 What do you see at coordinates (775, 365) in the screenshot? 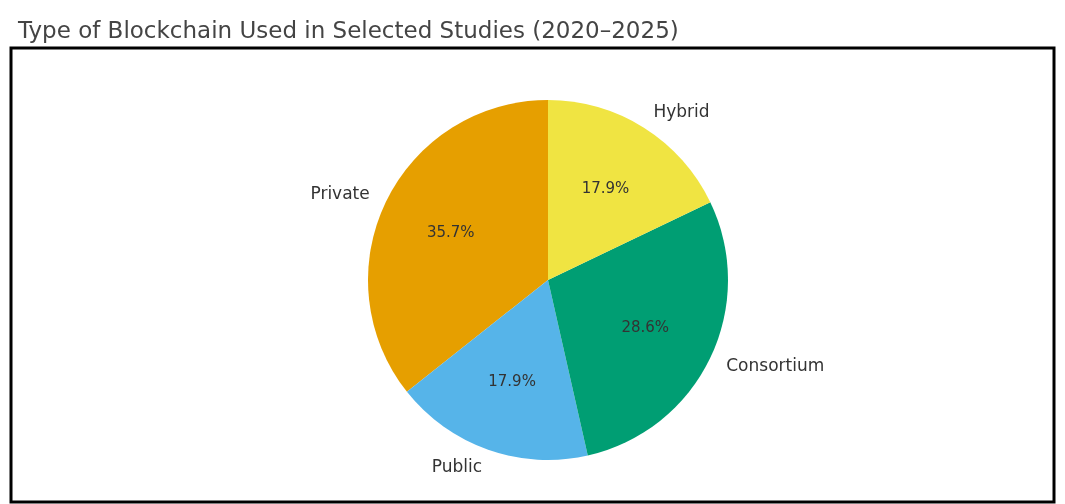
I see `slice-label: Consortium` at bounding box center [775, 365].